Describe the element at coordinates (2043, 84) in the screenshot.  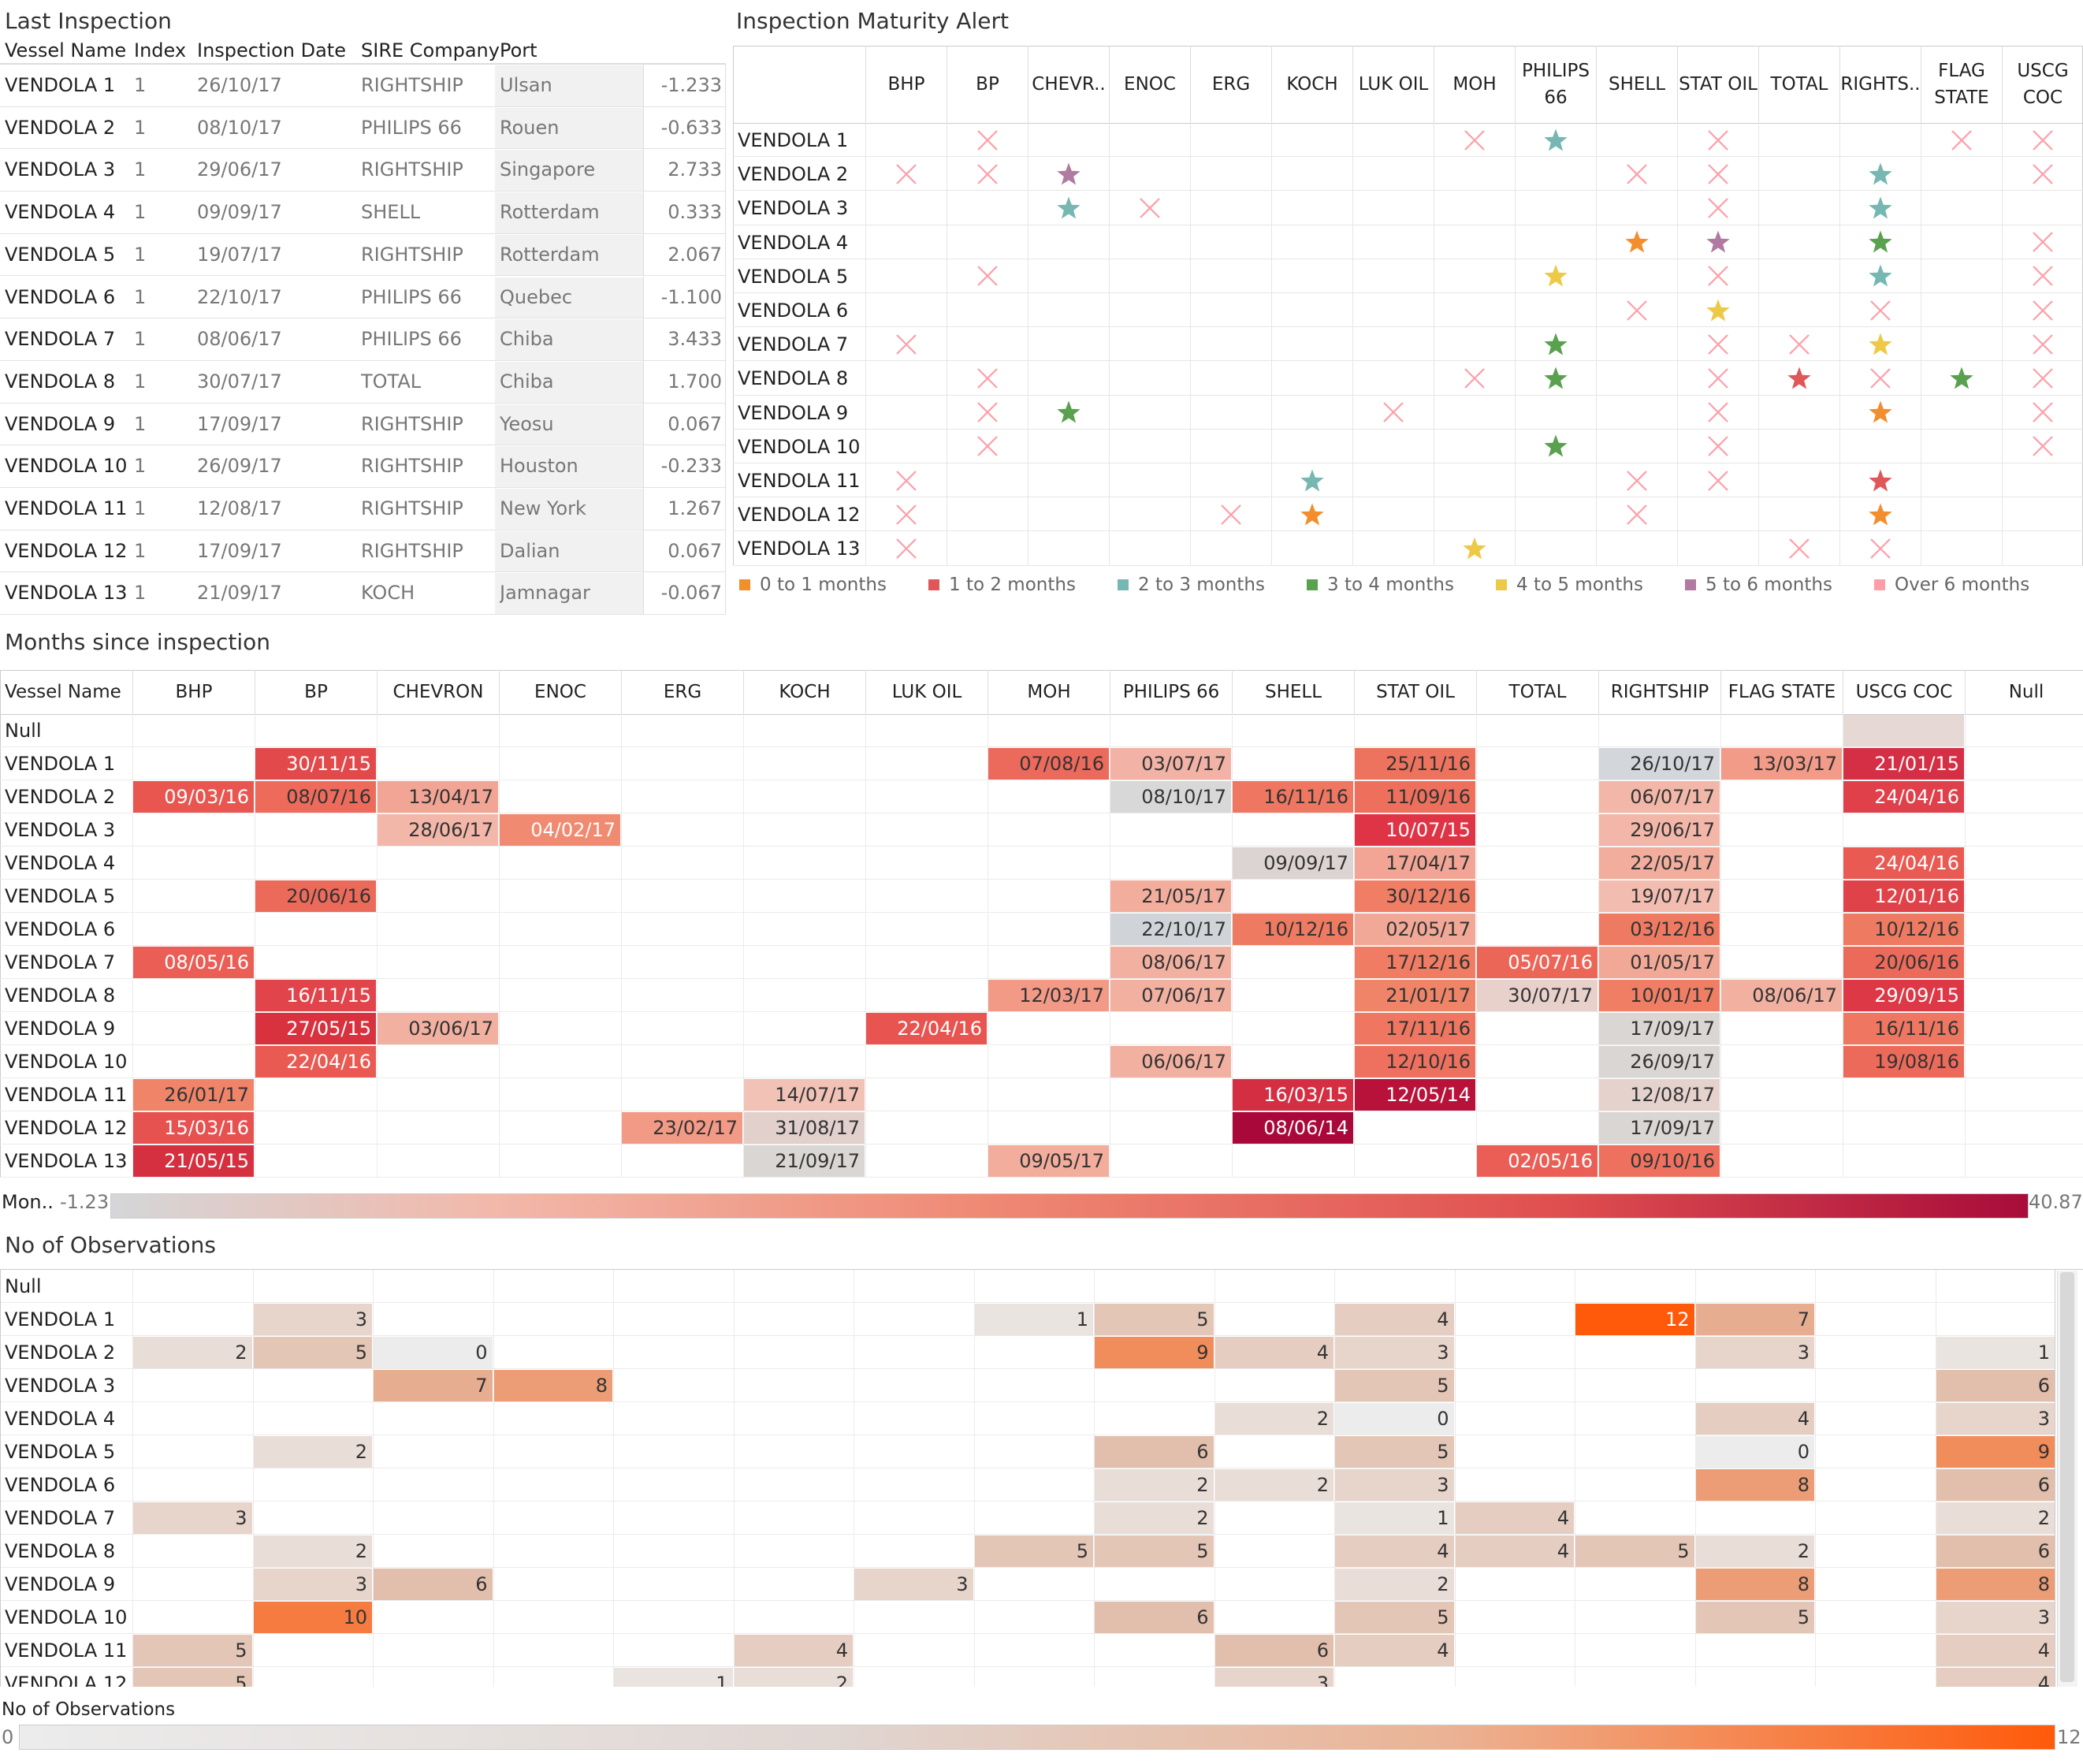
I see `column-header: USCG COC` at that location.